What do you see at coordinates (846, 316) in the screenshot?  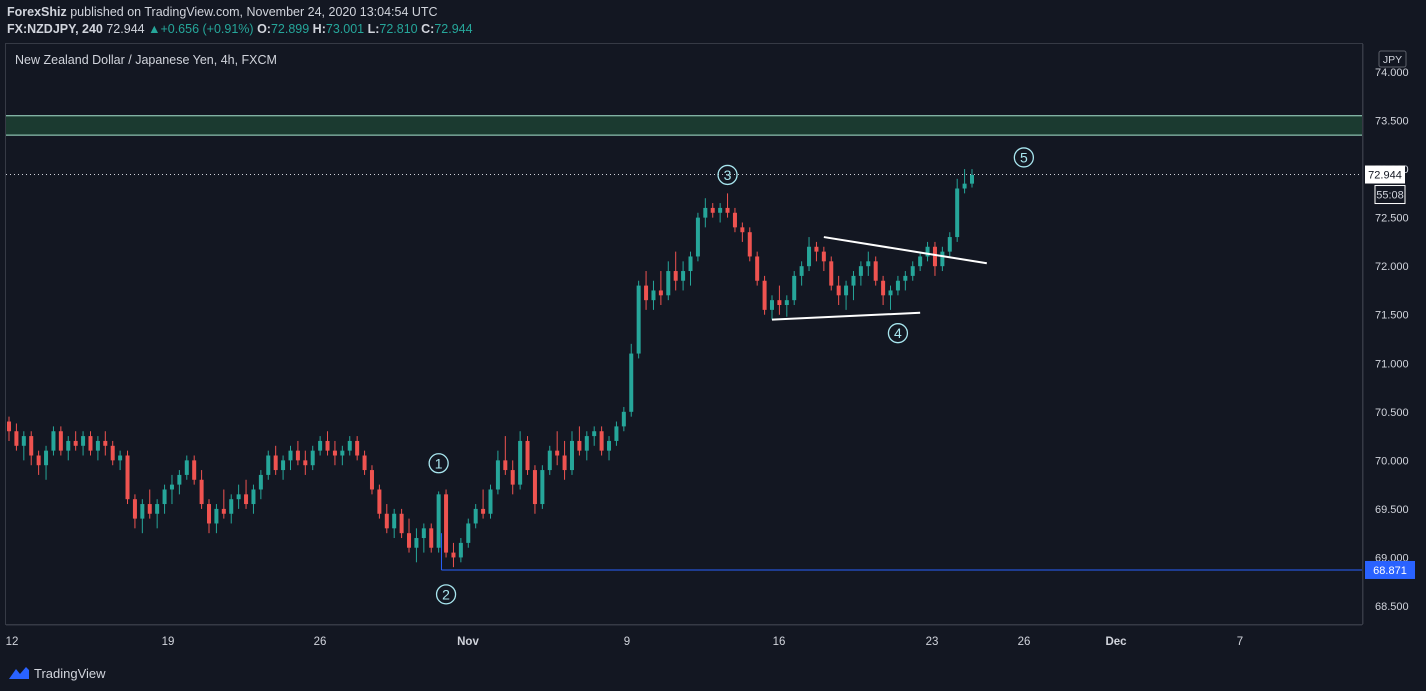 I see `triangle-lower-trendline` at bounding box center [846, 316].